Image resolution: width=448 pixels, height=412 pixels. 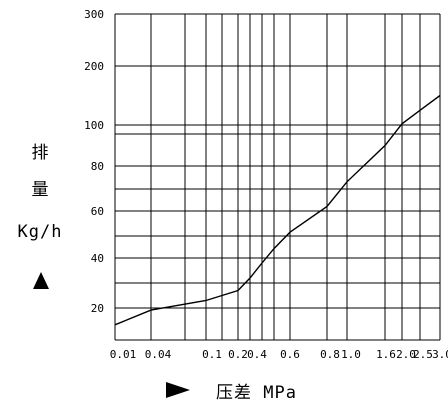 What do you see at coordinates (158, 354) in the screenshot?
I see `x-tick-label: 0.04` at bounding box center [158, 354].